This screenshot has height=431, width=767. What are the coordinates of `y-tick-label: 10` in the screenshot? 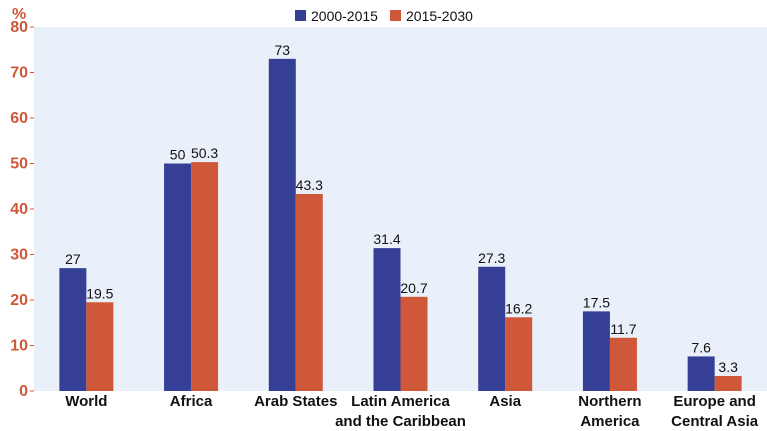 It's located at (19, 346).